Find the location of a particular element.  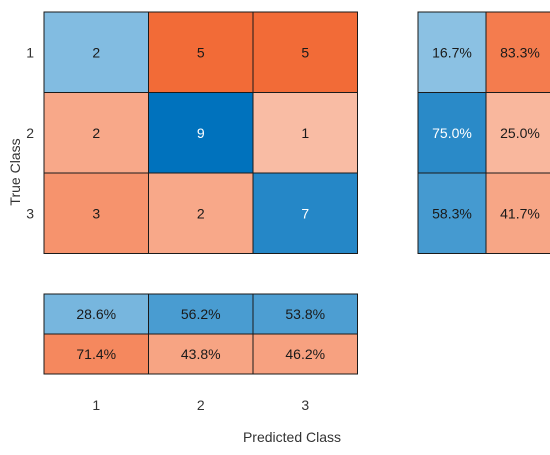

matrix-cell-value: 3 is located at coordinates (96, 213).